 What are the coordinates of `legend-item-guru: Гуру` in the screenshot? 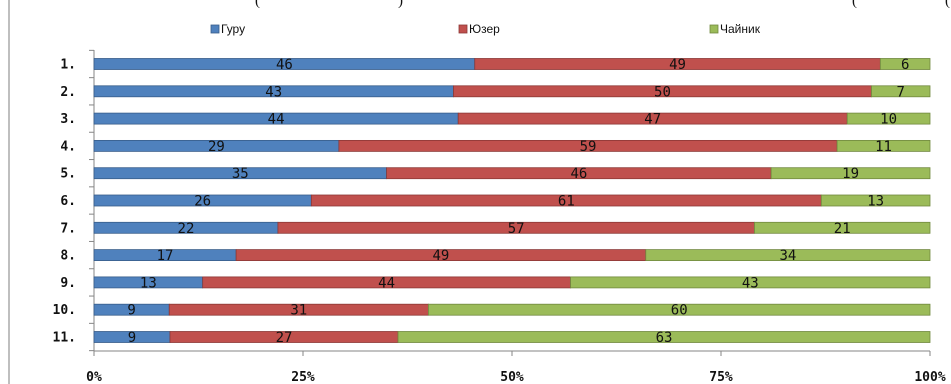 It's located at (227, 29).